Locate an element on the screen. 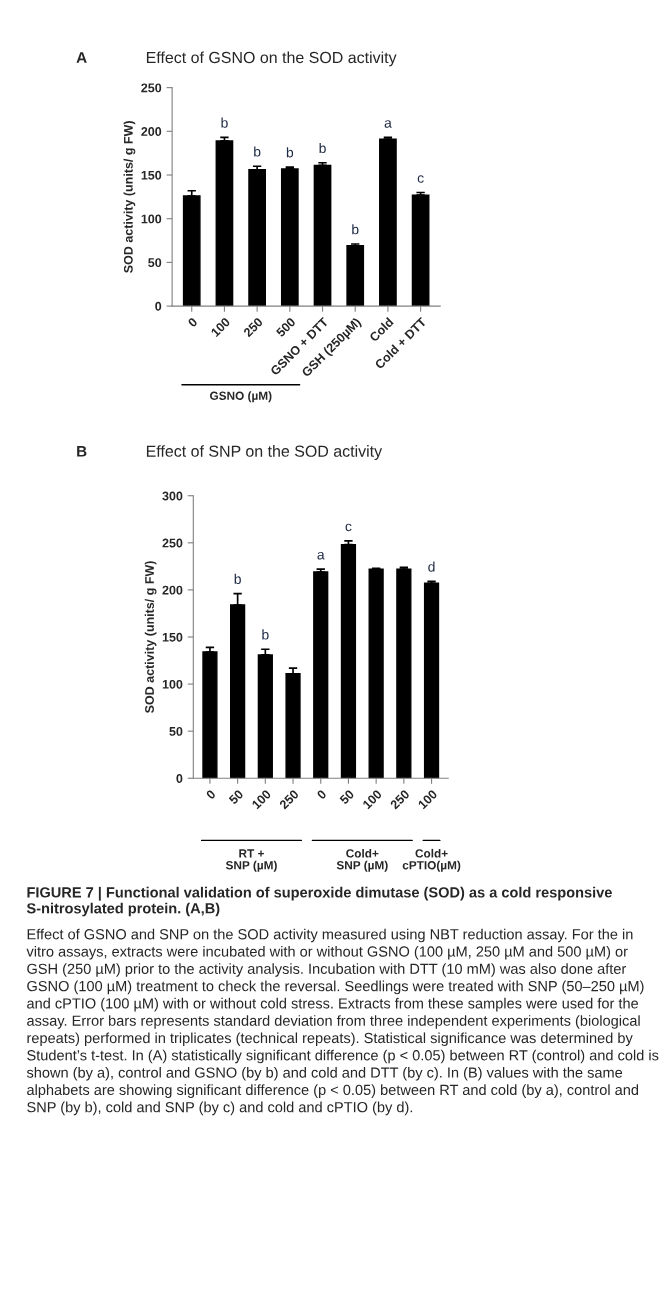 The width and height of the screenshot is (662, 1308). data-label: d is located at coordinates (431, 566).